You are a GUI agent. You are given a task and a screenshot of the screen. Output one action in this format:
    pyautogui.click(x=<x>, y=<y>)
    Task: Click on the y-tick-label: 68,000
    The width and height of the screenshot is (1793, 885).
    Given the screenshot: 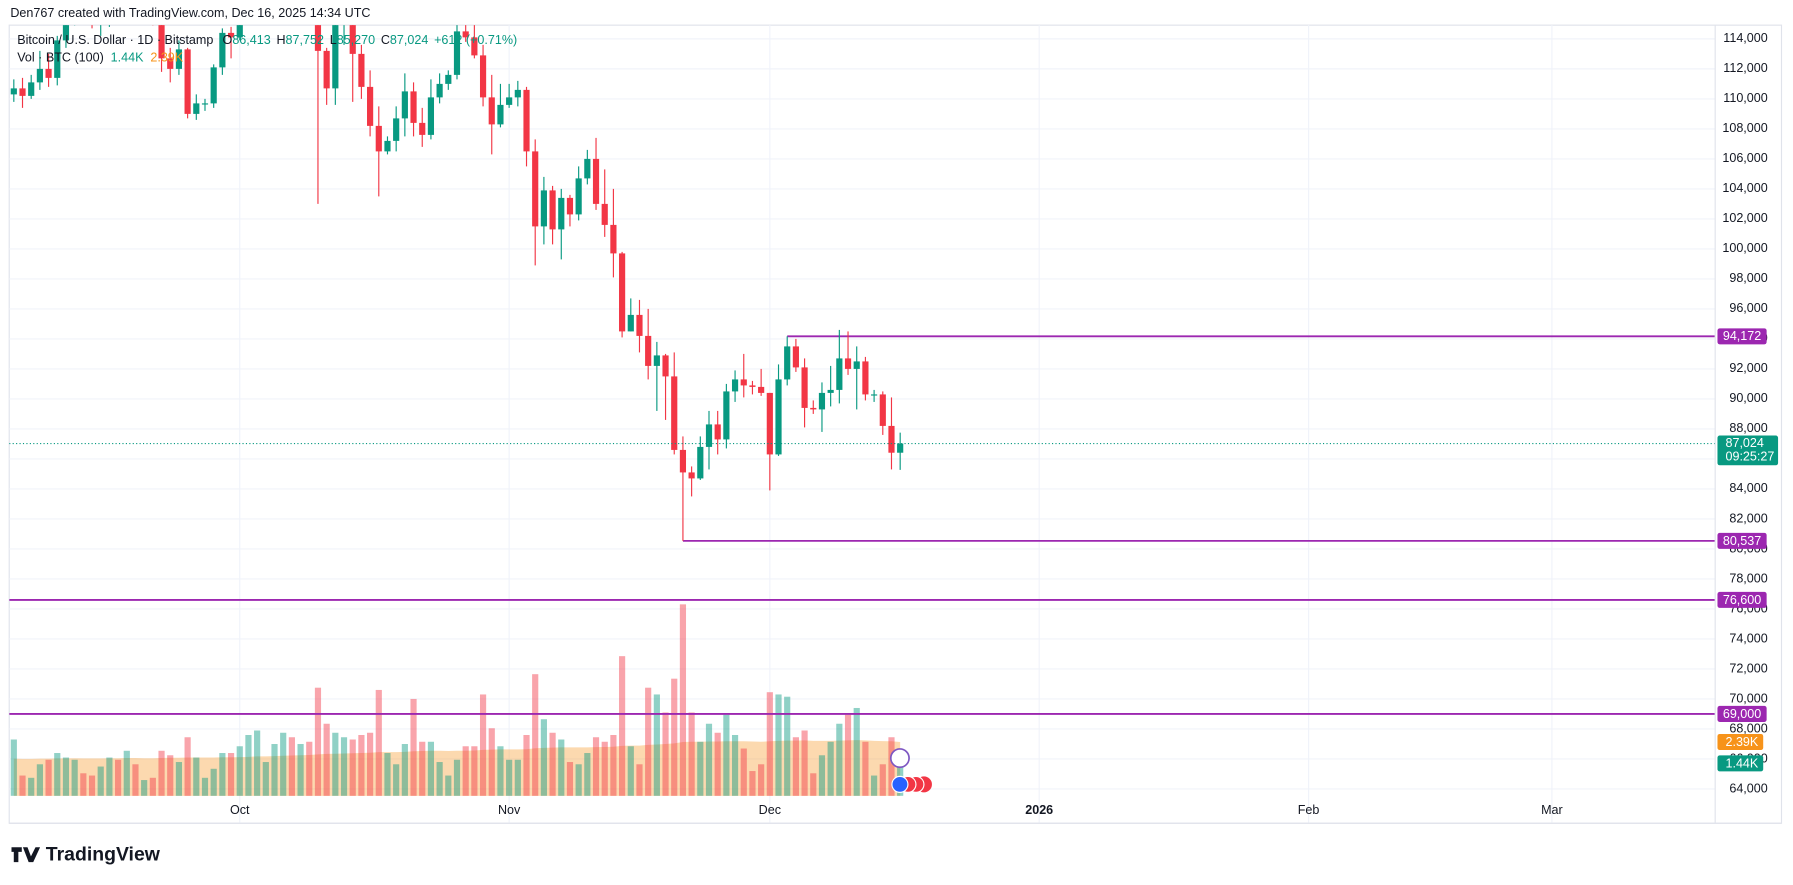 What is the action you would take?
    pyautogui.click(x=1748, y=728)
    